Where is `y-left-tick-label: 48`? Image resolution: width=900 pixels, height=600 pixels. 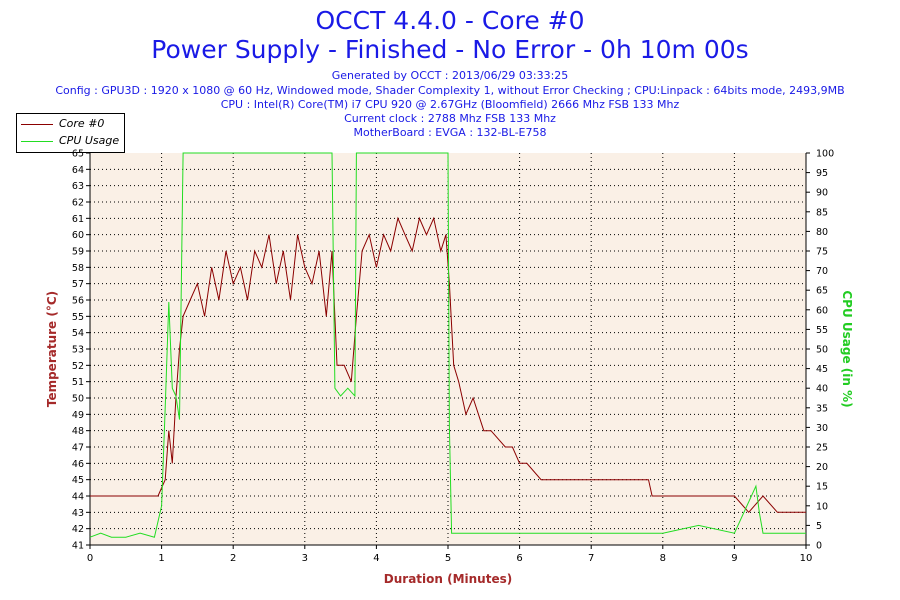 y-left-tick-label: 48 is located at coordinates (78, 431).